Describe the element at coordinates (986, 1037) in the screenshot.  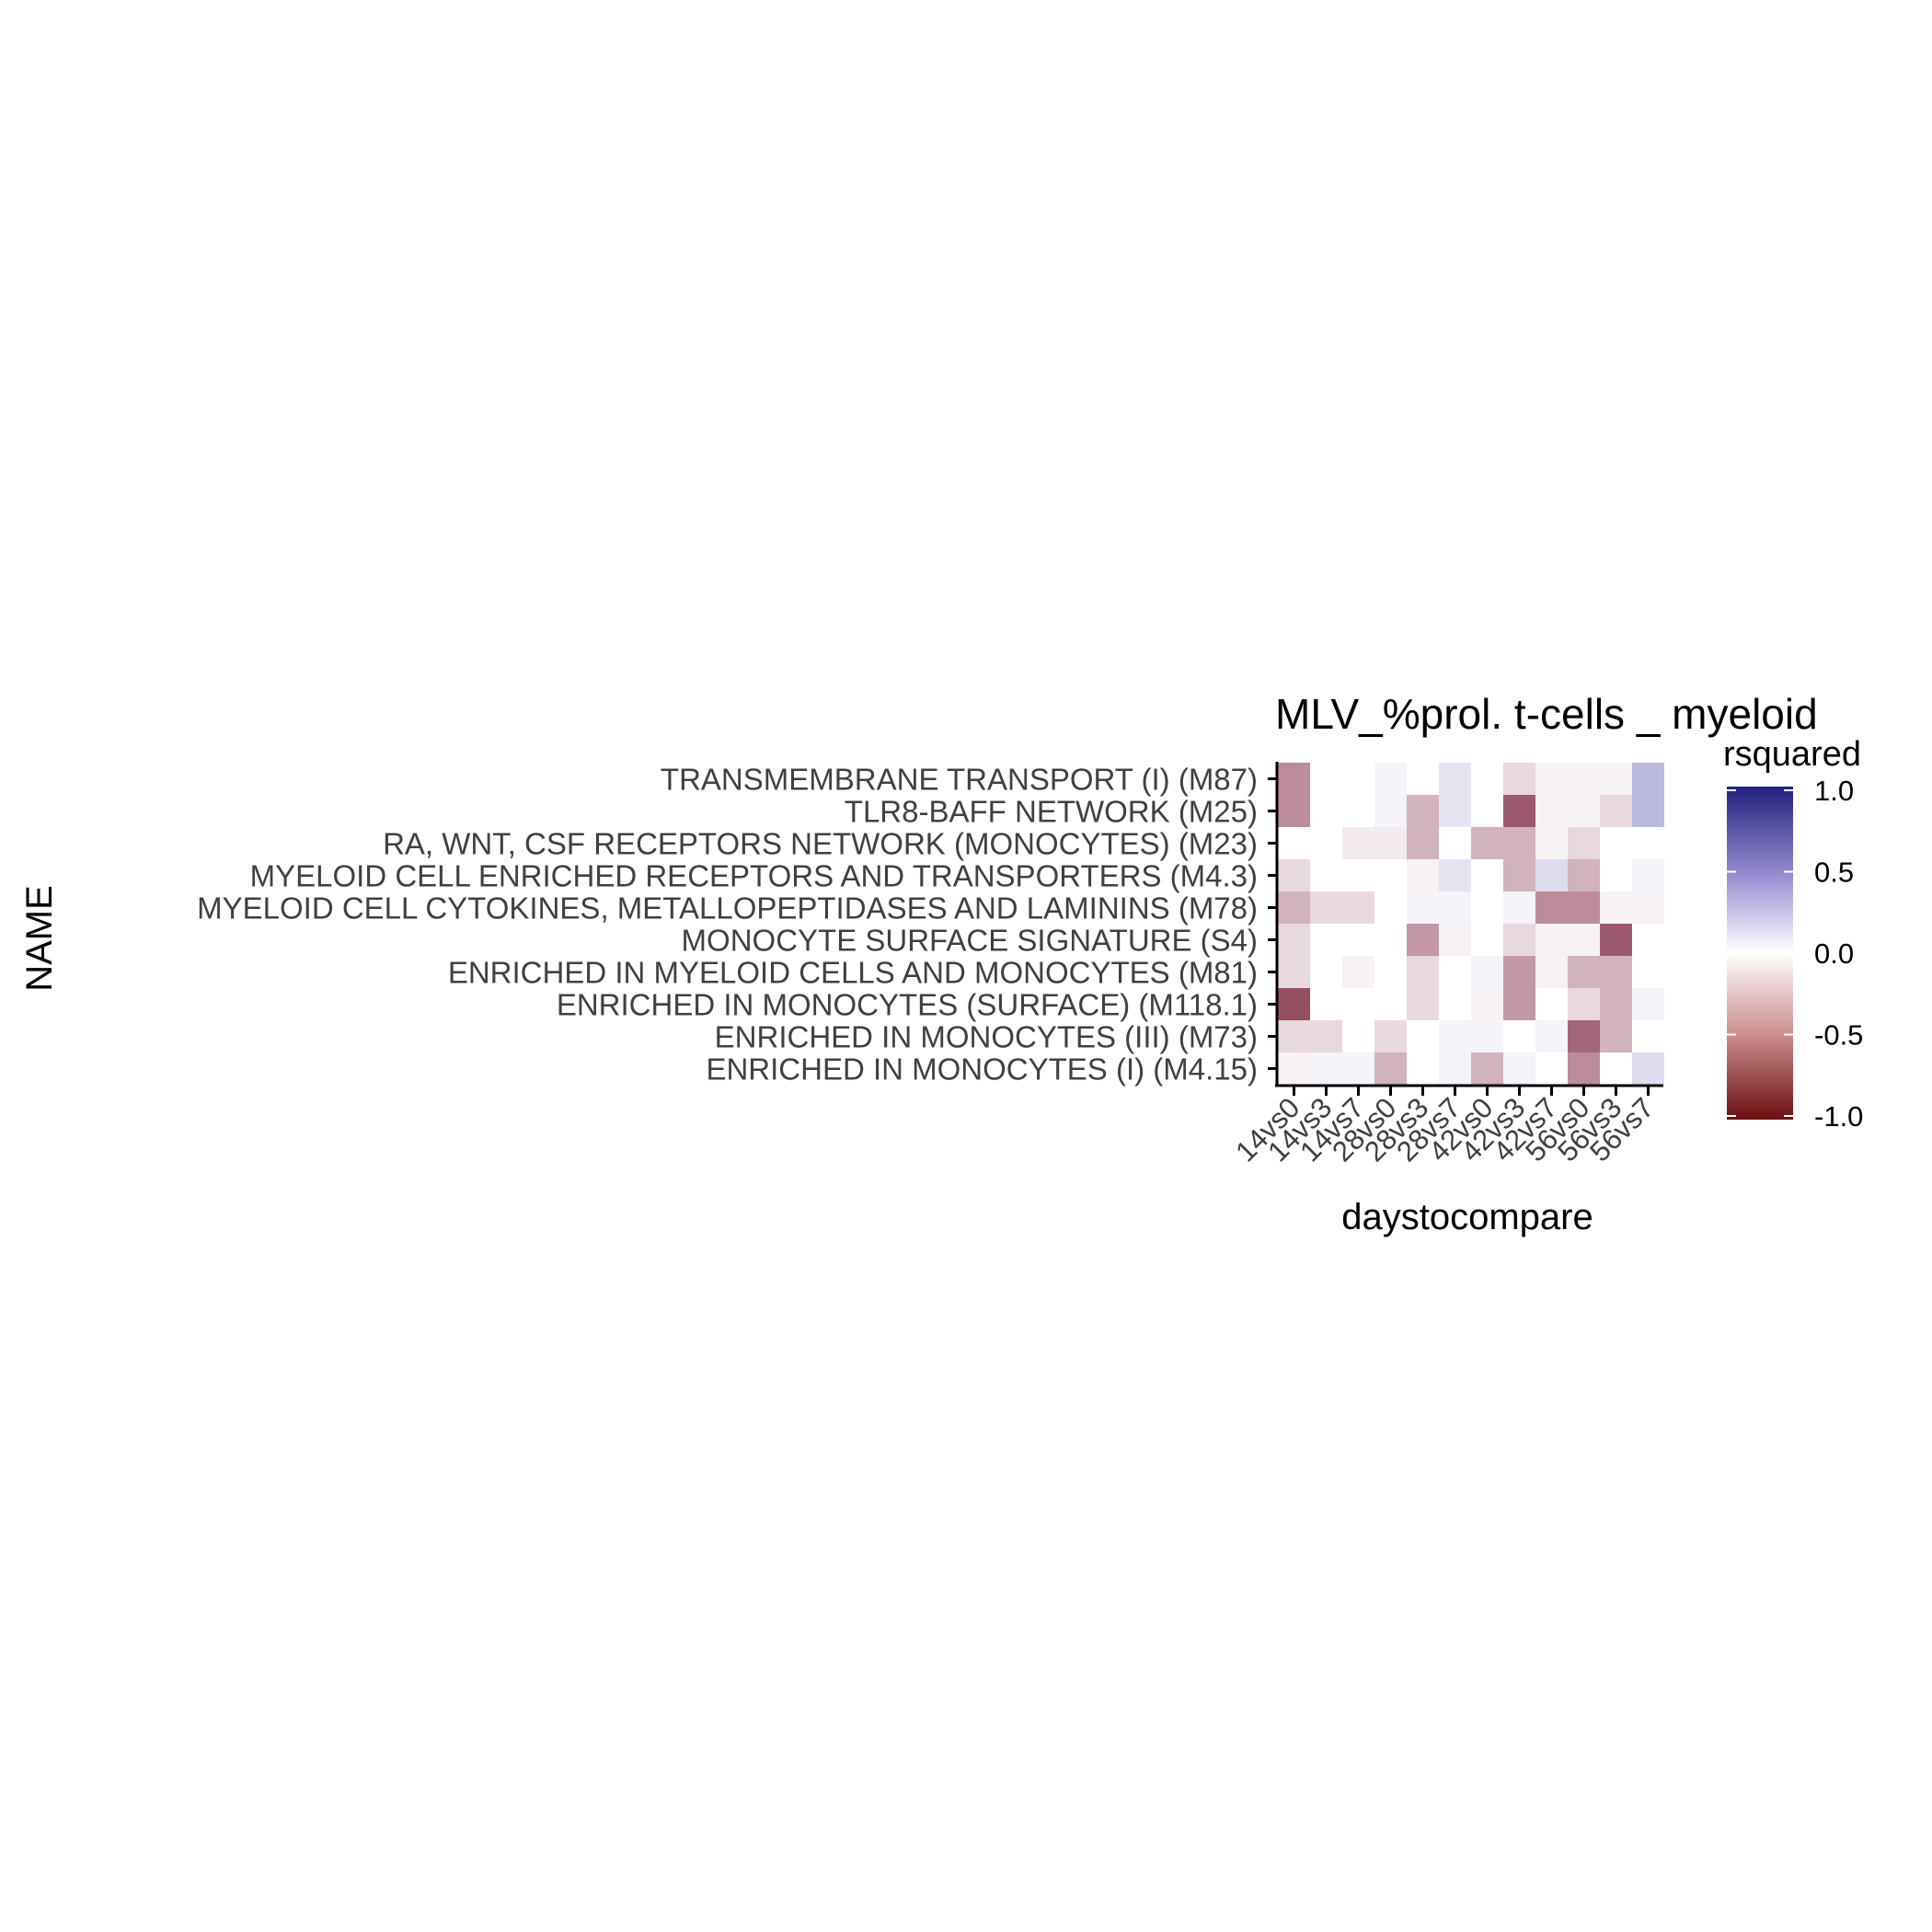
I see `y-tick-label: ENRICHED IN MONOCYTES (III) (M73)` at that location.